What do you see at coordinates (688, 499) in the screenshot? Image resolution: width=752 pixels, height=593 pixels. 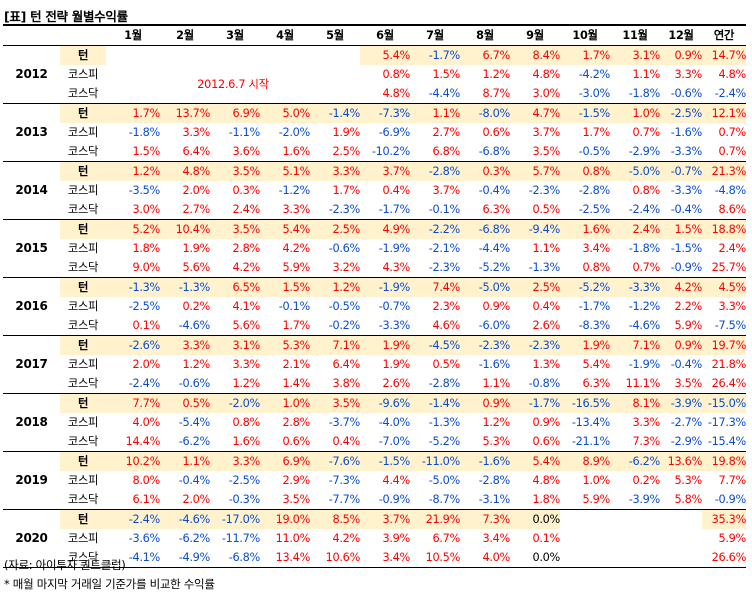 I see `monthly-value: 5.8%` at bounding box center [688, 499].